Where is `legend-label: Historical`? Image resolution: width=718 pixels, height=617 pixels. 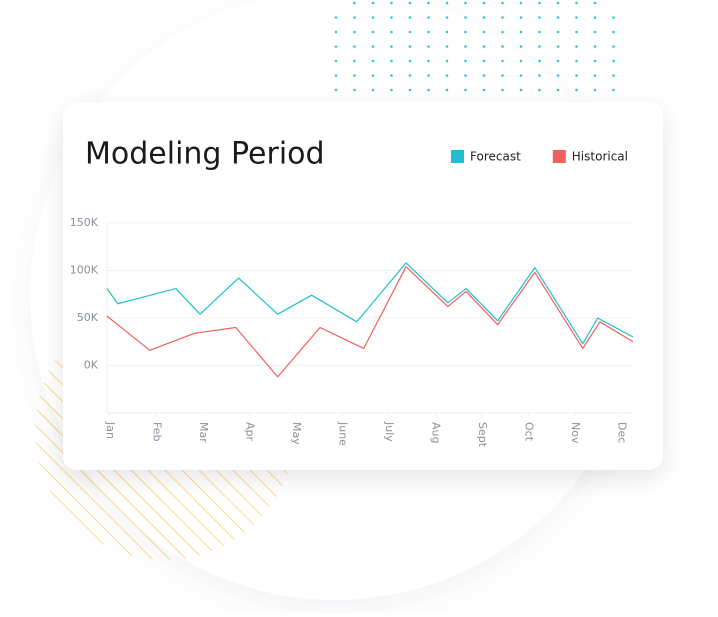
legend-label: Historical is located at coordinates (600, 157).